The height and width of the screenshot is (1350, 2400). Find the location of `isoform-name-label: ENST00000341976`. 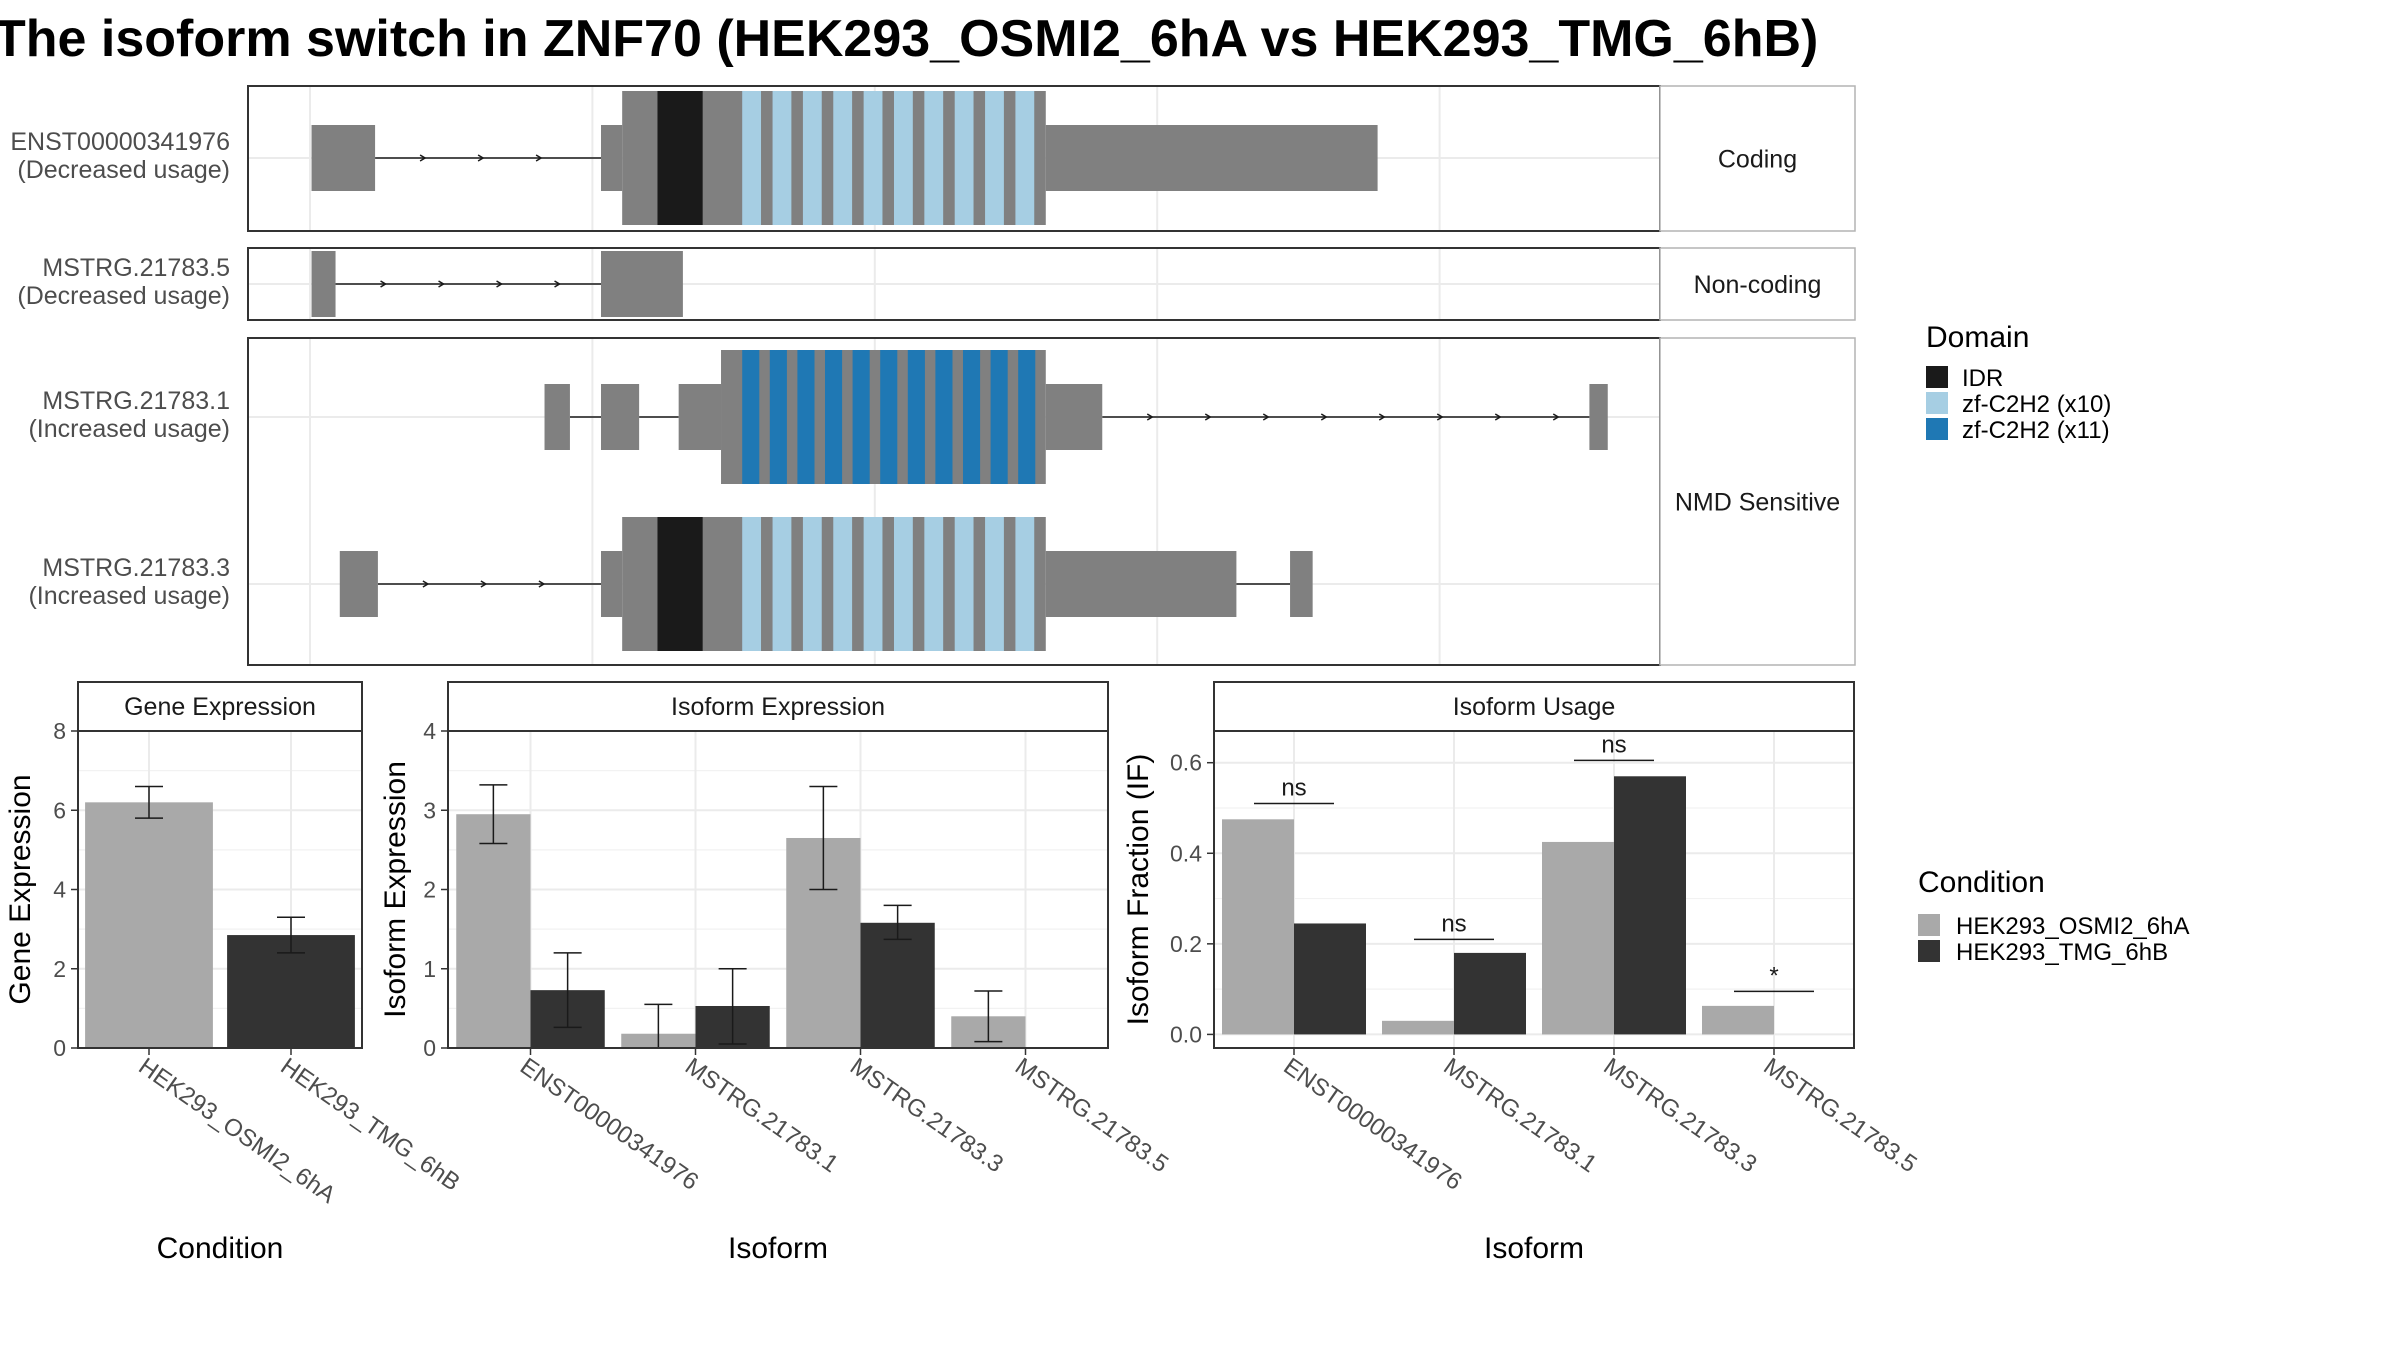

isoform-name-label: ENST00000341976 is located at coordinates (120, 142).